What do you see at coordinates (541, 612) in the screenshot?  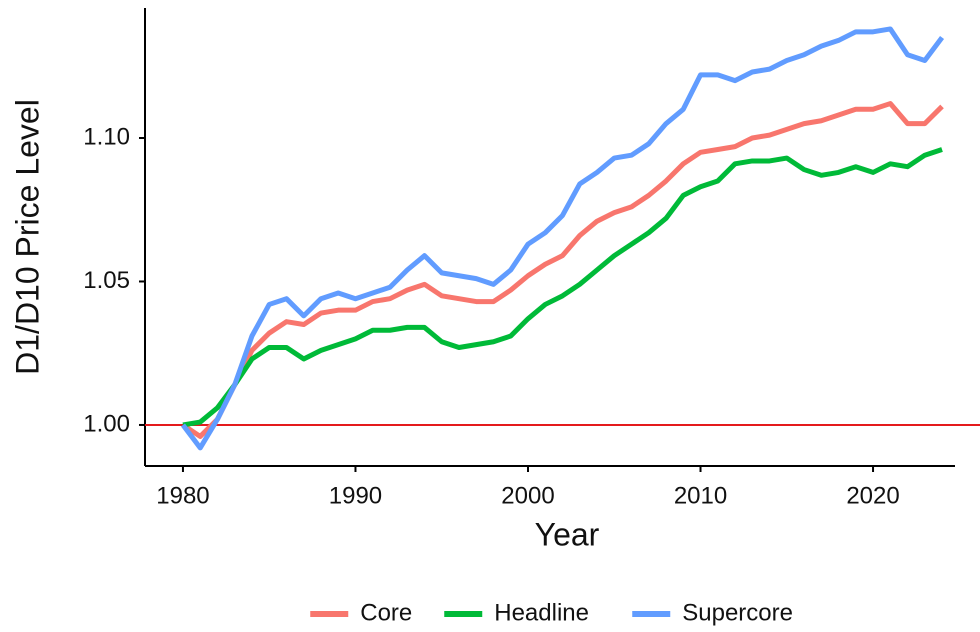 I see `legend-label: Headline` at bounding box center [541, 612].